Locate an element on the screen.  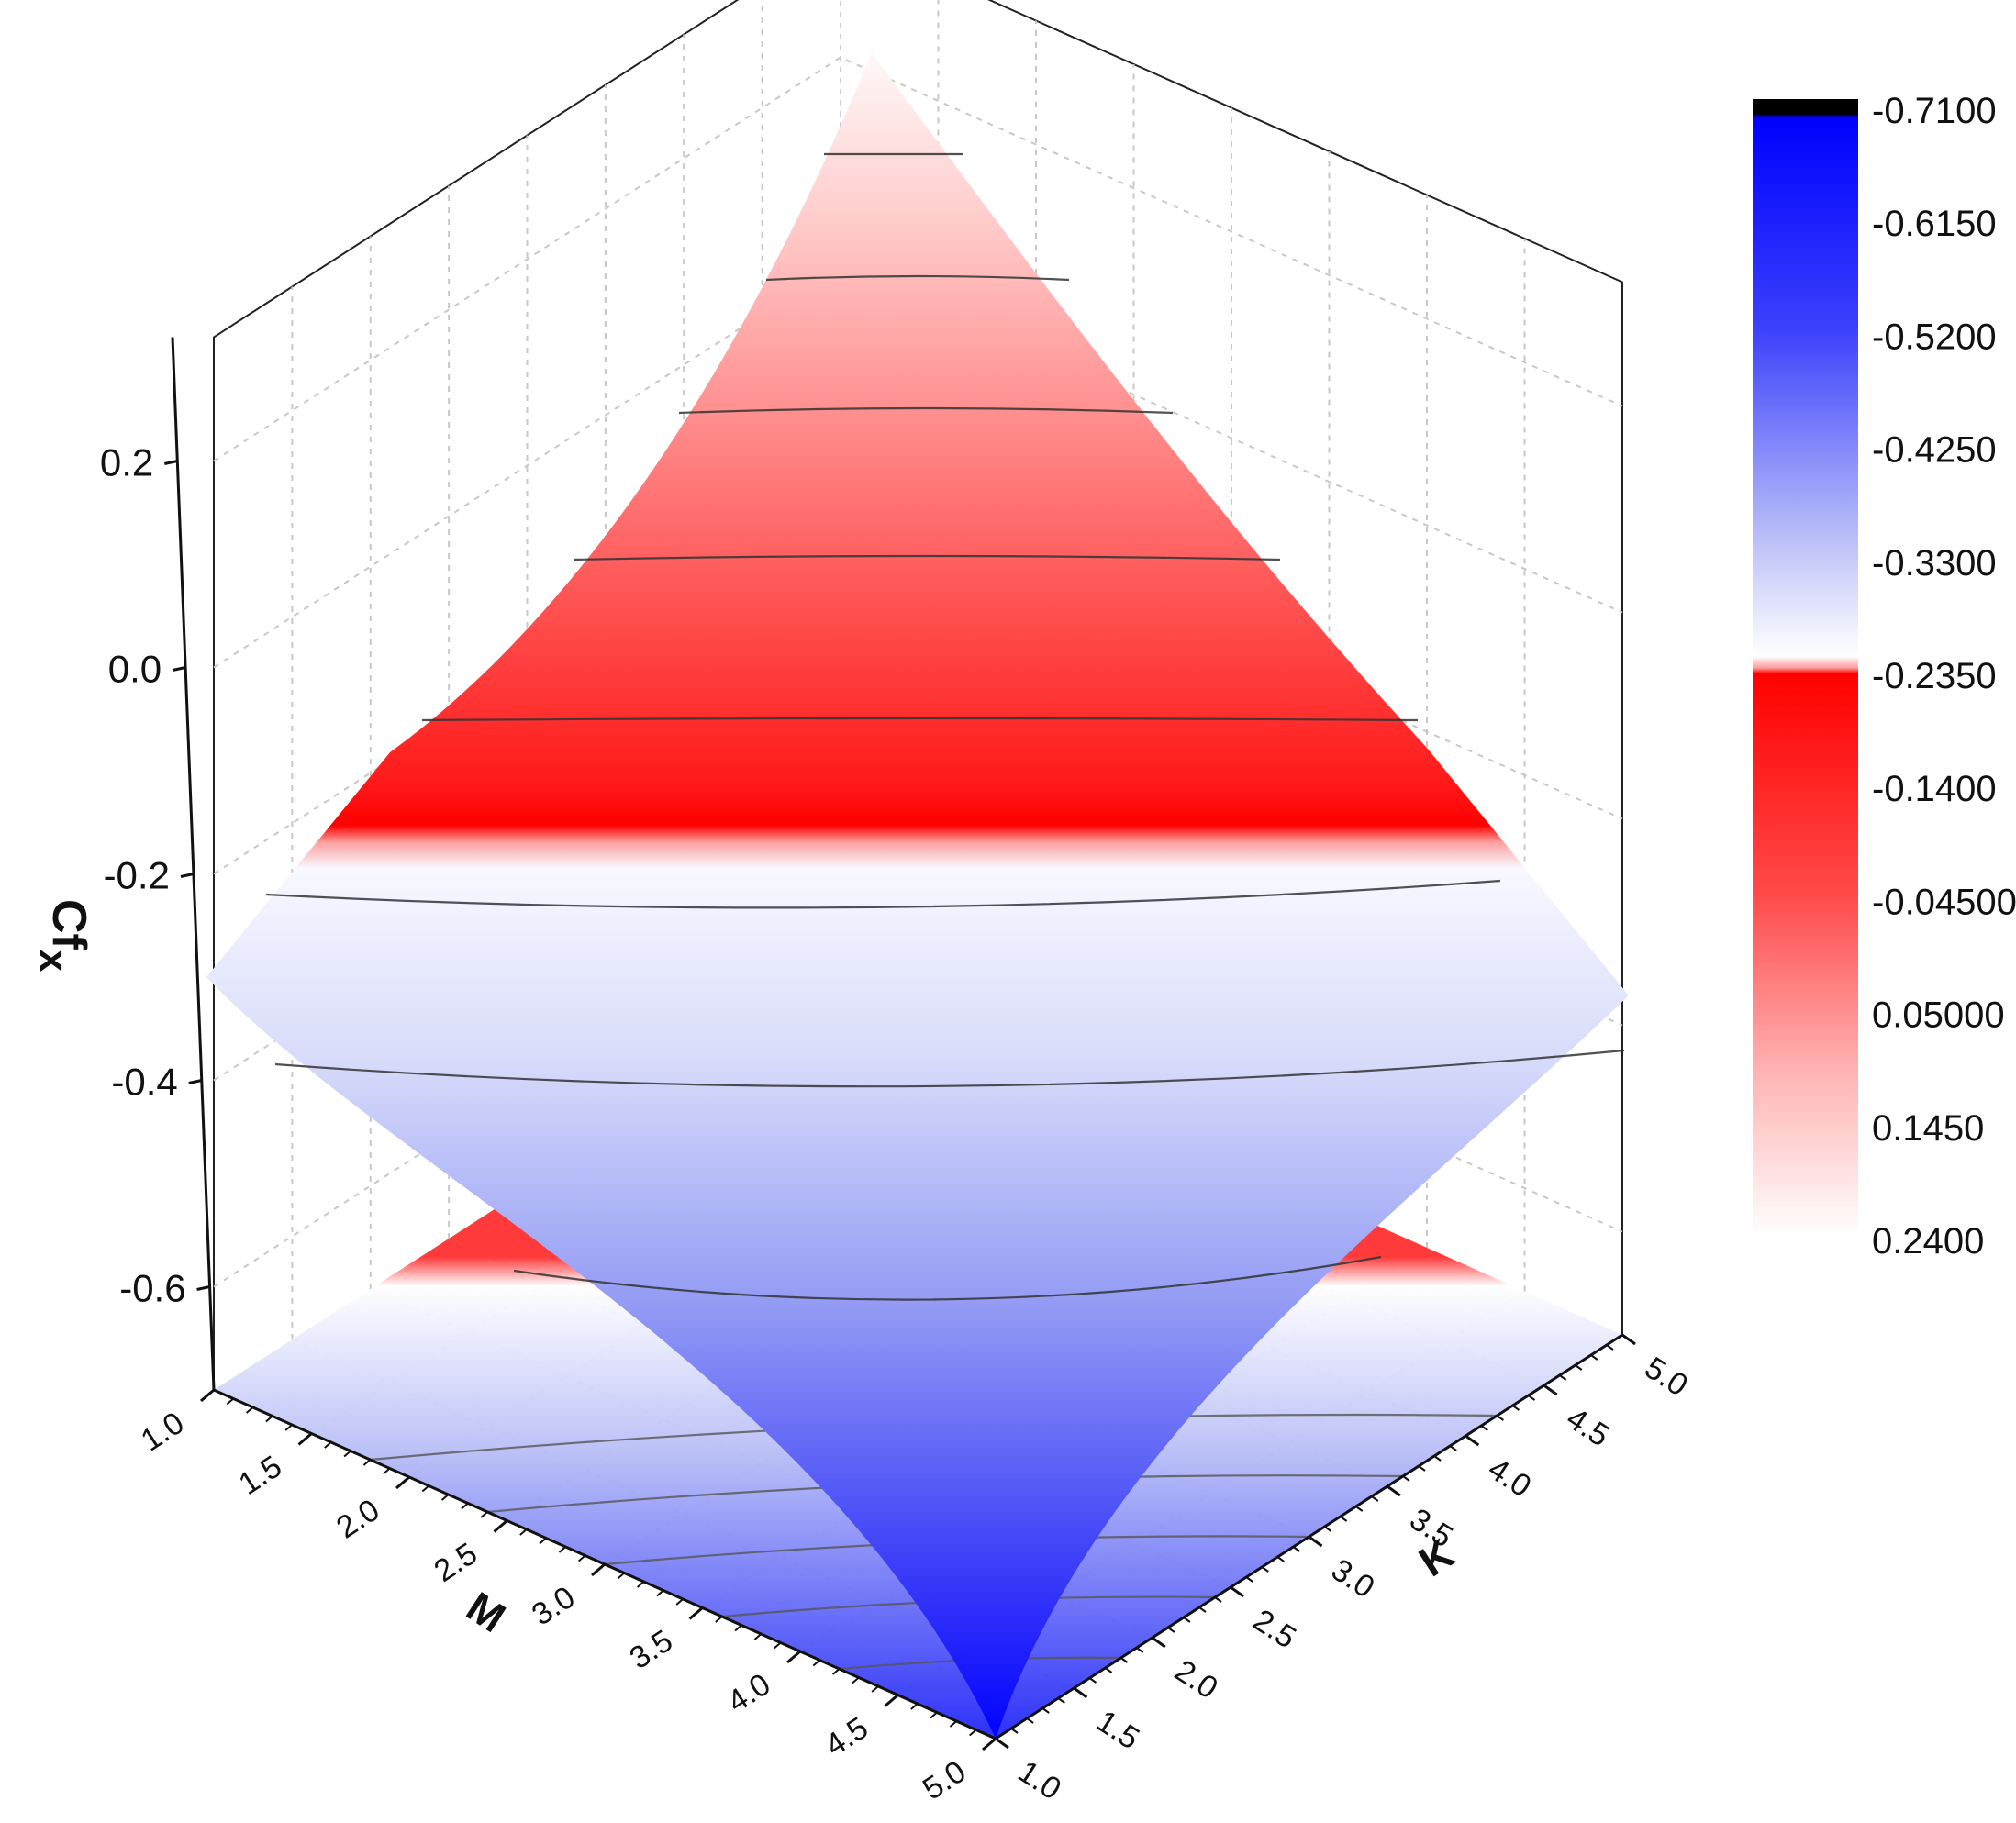
z-tick-label: 0.2 is located at coordinates (126, 462).